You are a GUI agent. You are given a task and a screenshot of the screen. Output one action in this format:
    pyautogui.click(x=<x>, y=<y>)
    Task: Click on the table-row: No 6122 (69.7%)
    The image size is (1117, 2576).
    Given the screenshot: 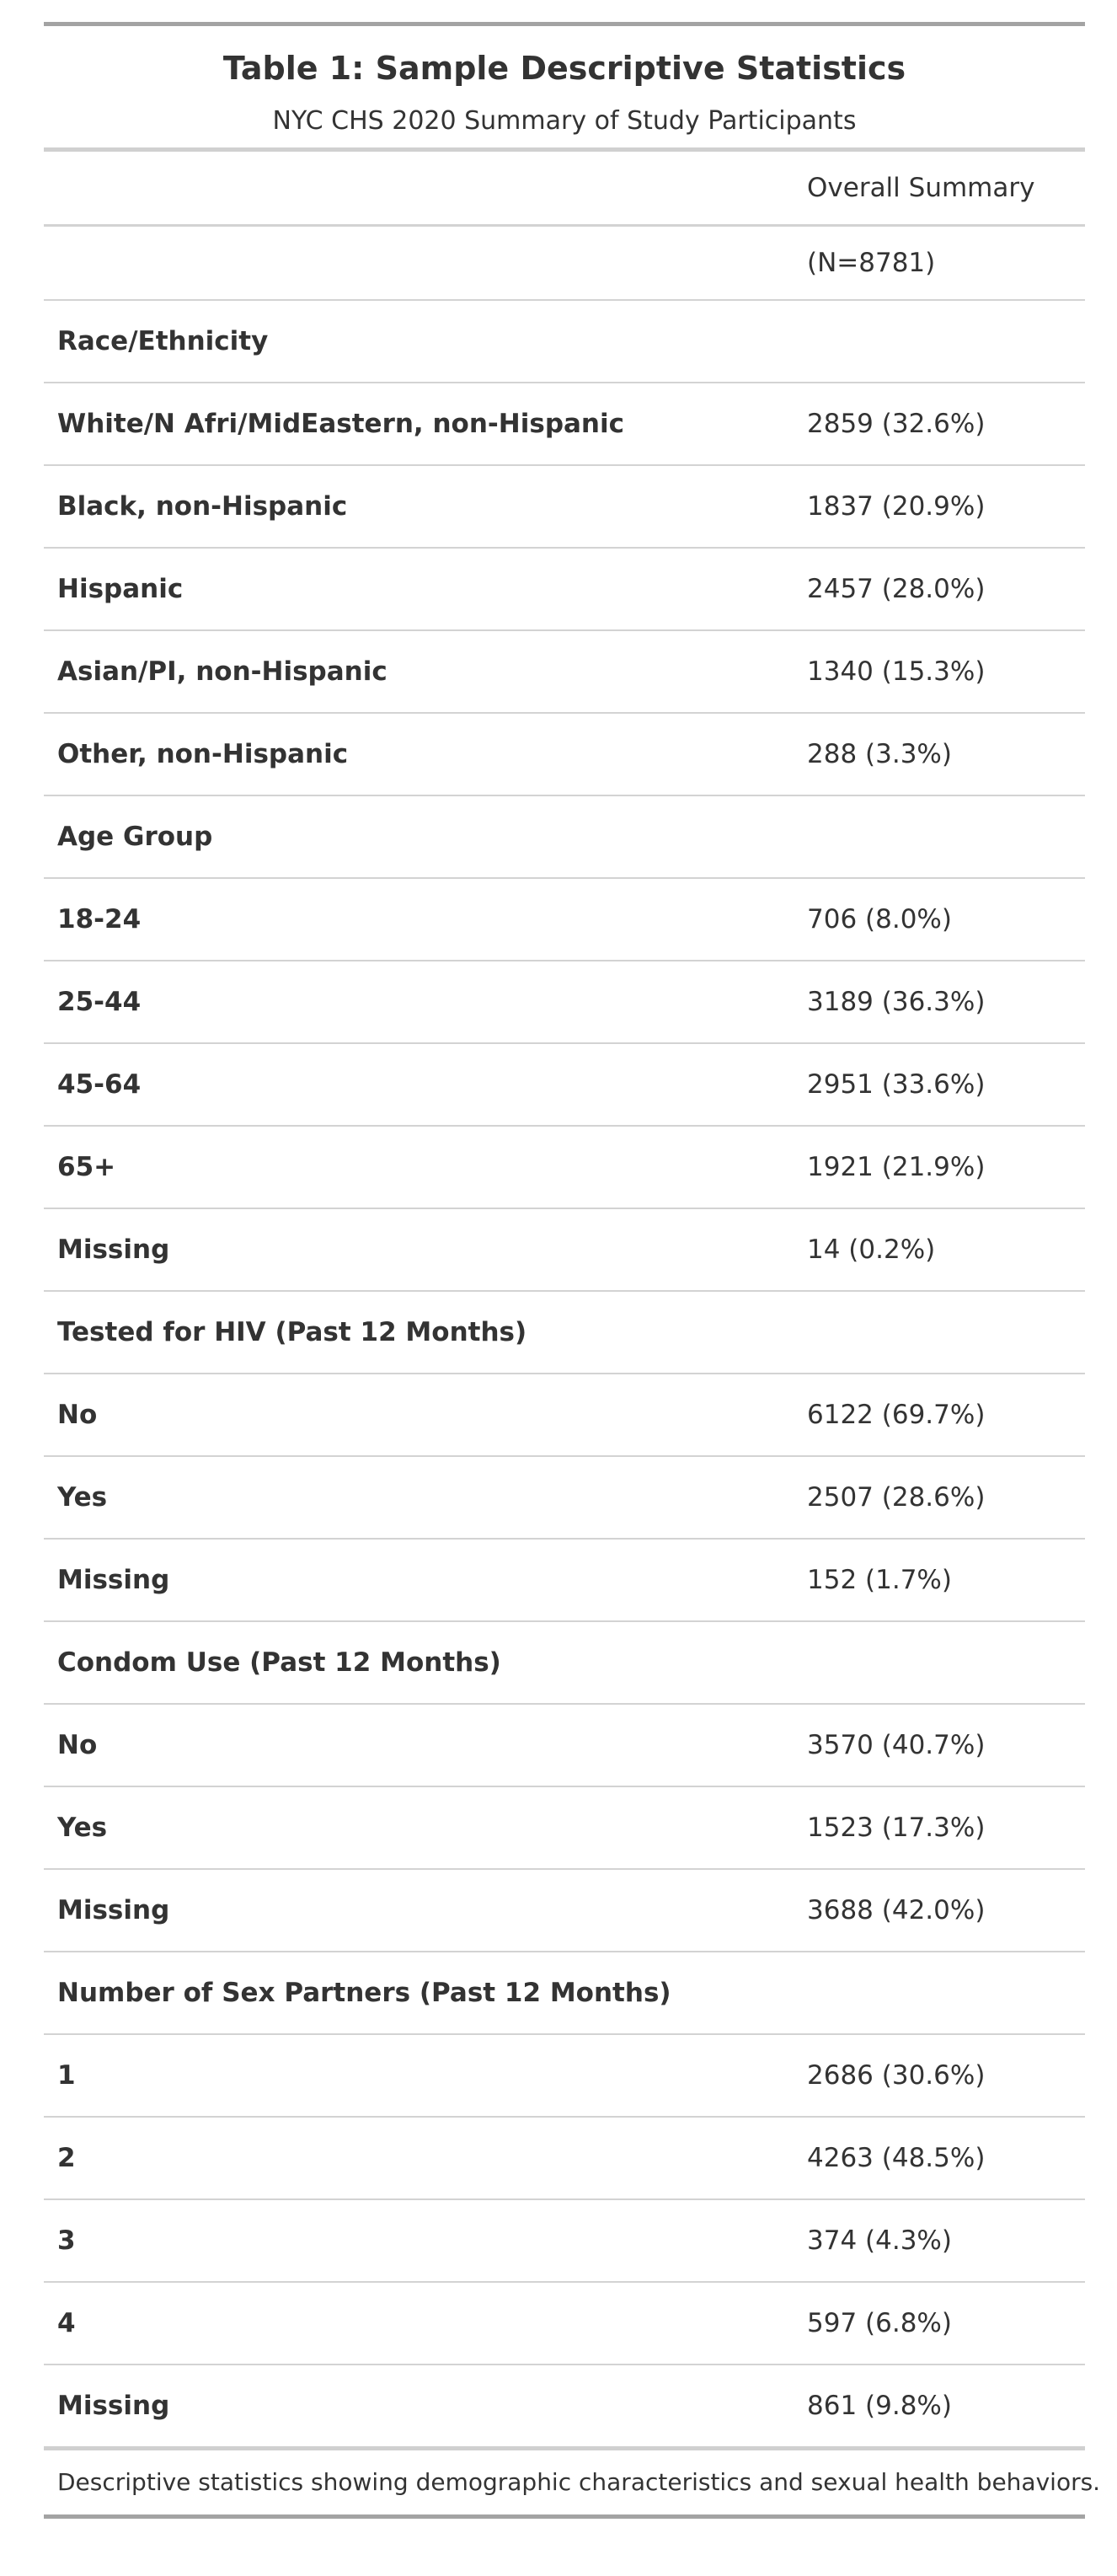 What is the action you would take?
    pyautogui.click(x=565, y=1415)
    